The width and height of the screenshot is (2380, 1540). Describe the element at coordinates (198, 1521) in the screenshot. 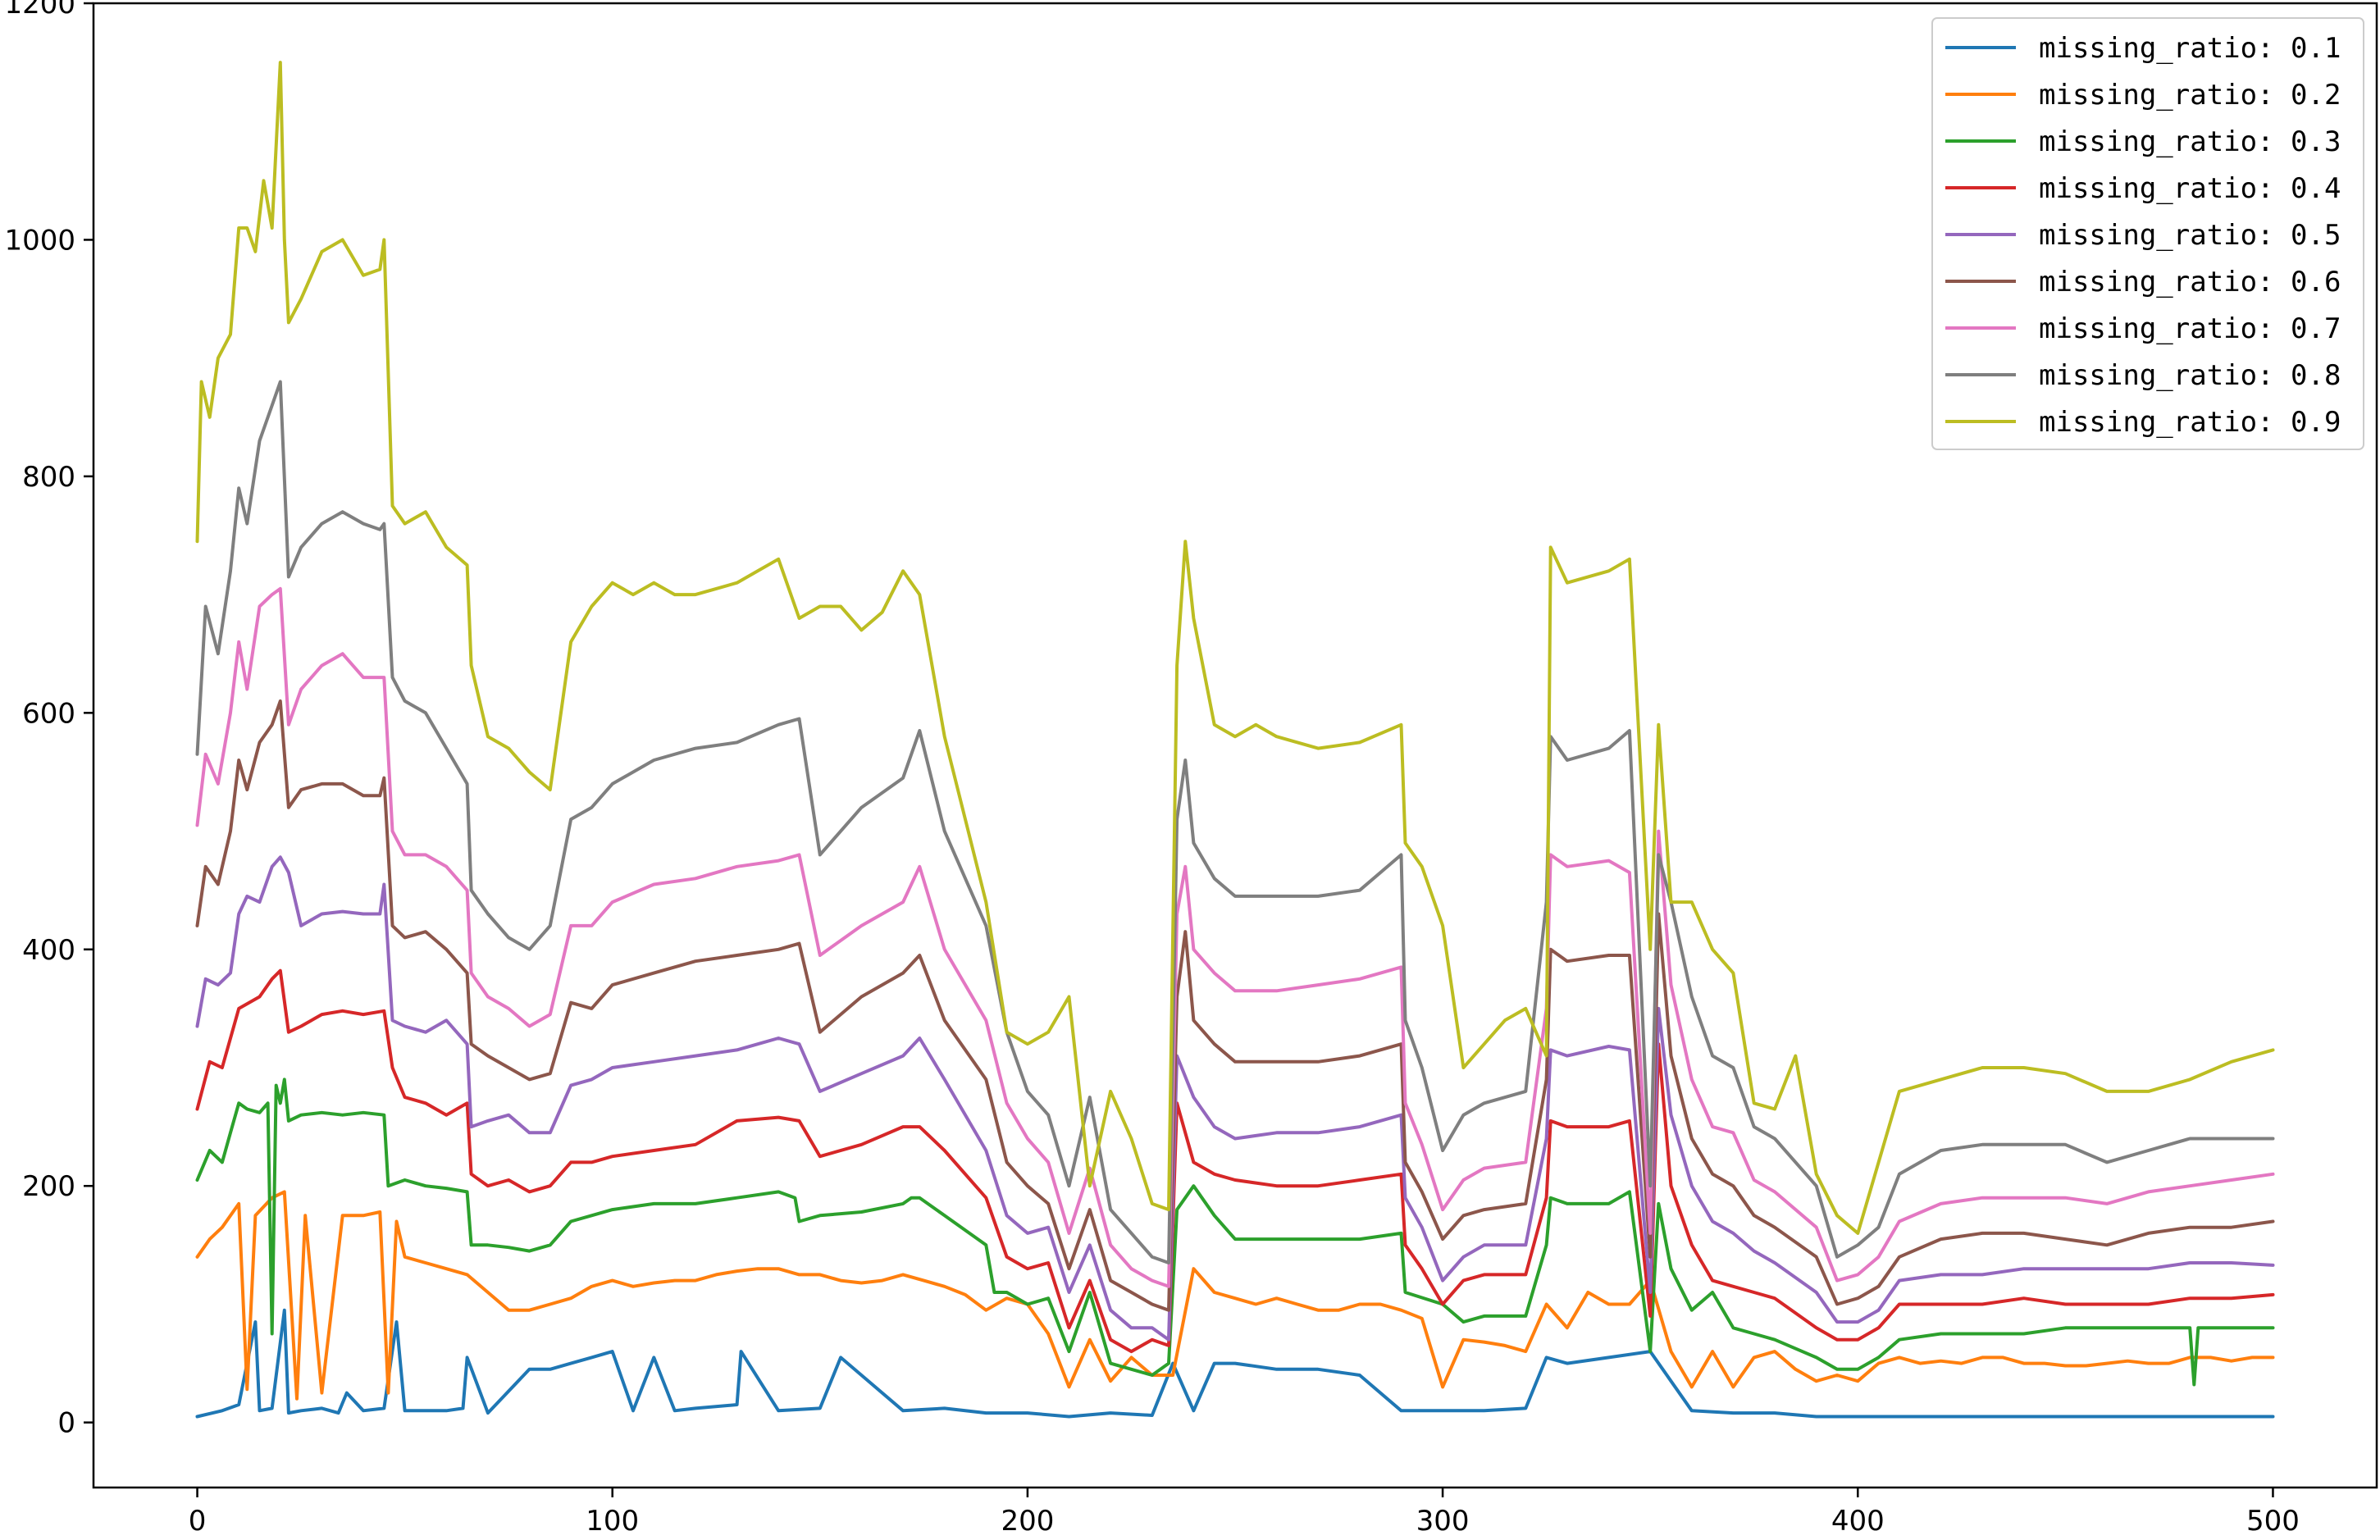

I see `x-tick-label: 0` at that location.